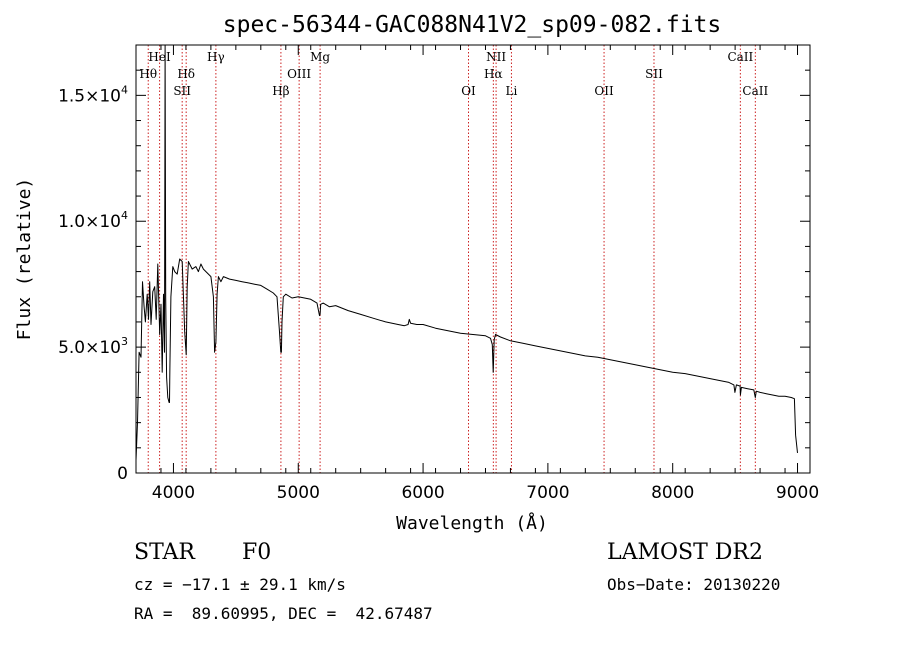 The image size is (900, 649). What do you see at coordinates (186, 74) in the screenshot?
I see `marker-label-2: Hδ` at bounding box center [186, 74].